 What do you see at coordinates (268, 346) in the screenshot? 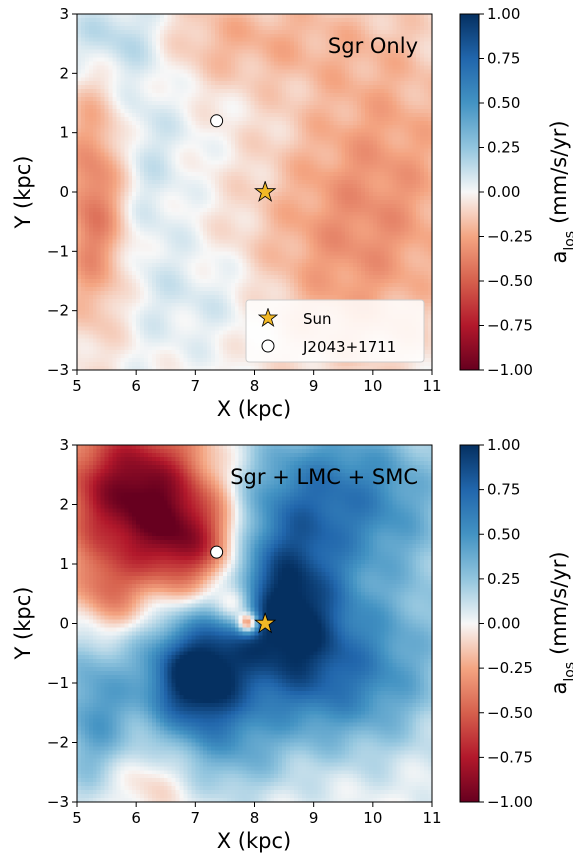
I see `legend-pulsar-circle-icon` at bounding box center [268, 346].